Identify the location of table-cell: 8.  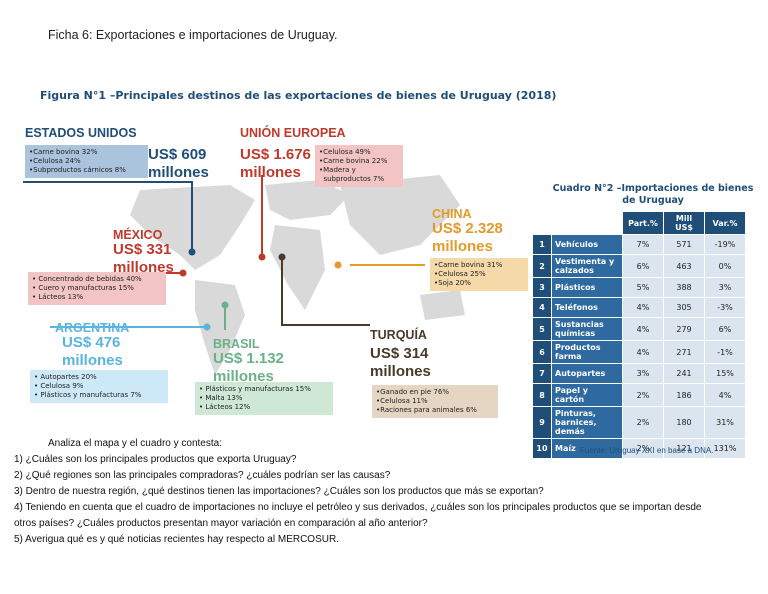
(542, 395).